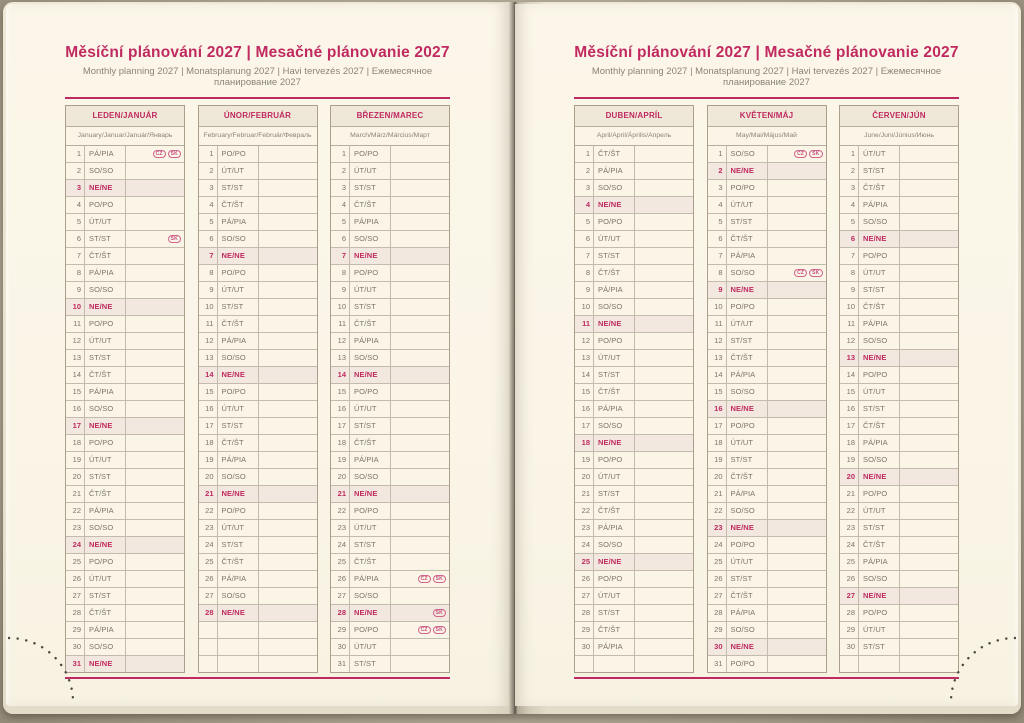 This screenshot has width=1024, height=723. I want to click on day-row-kveten-maj-17: 17 PO/PO, so click(766, 426).